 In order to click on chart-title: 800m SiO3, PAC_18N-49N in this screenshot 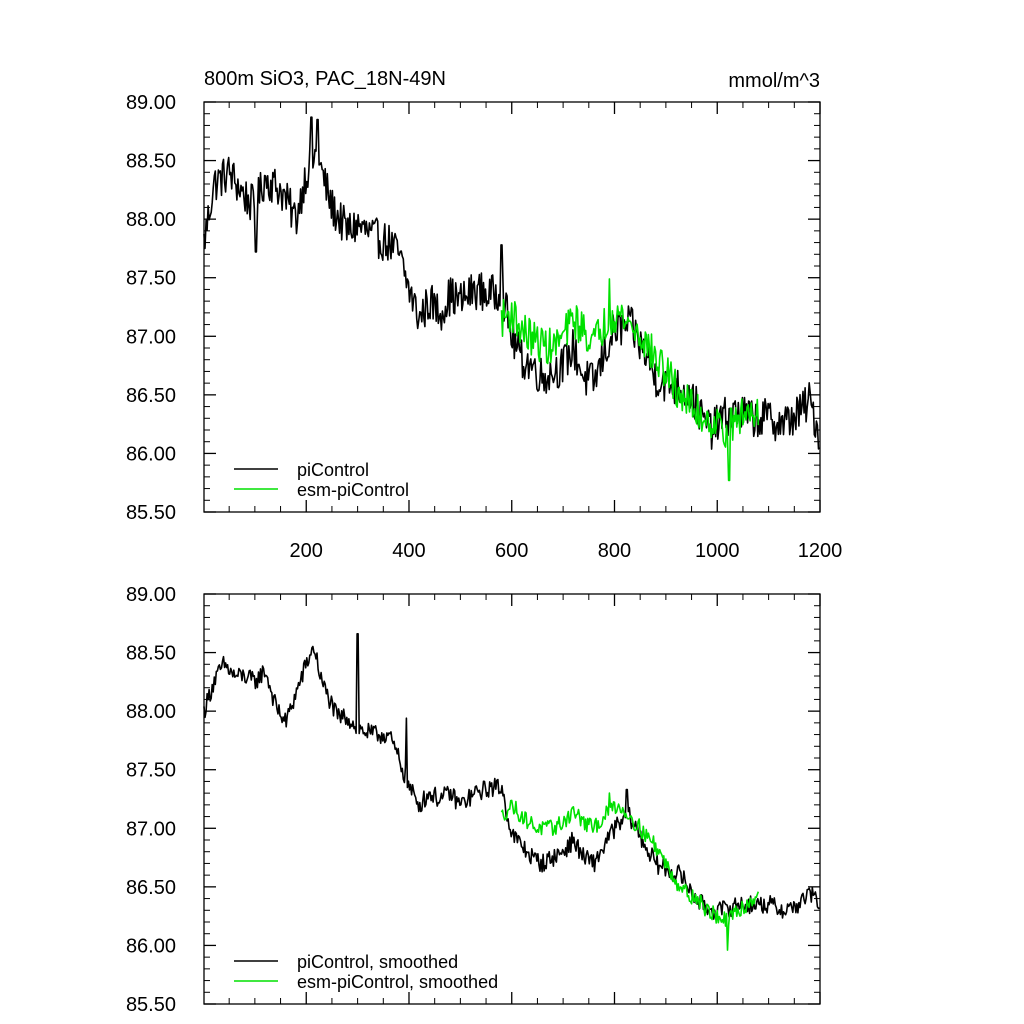, I will do `click(325, 79)`.